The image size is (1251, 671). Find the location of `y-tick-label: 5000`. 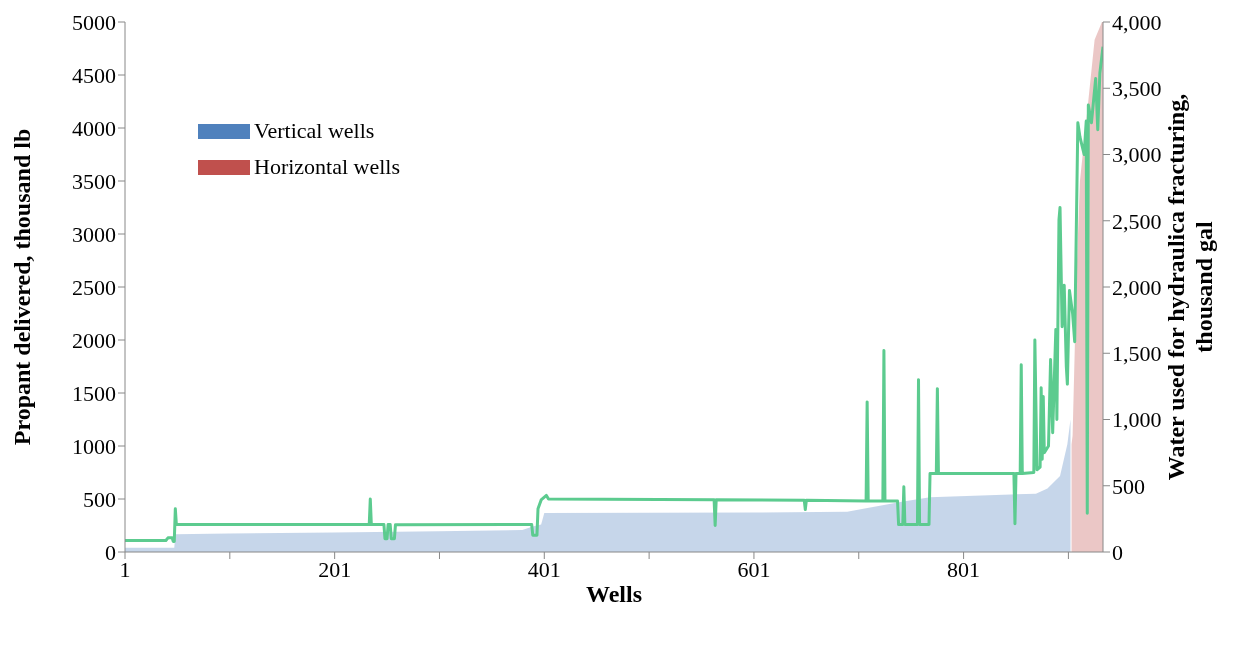

y-tick-label: 5000 is located at coordinates (94, 22).